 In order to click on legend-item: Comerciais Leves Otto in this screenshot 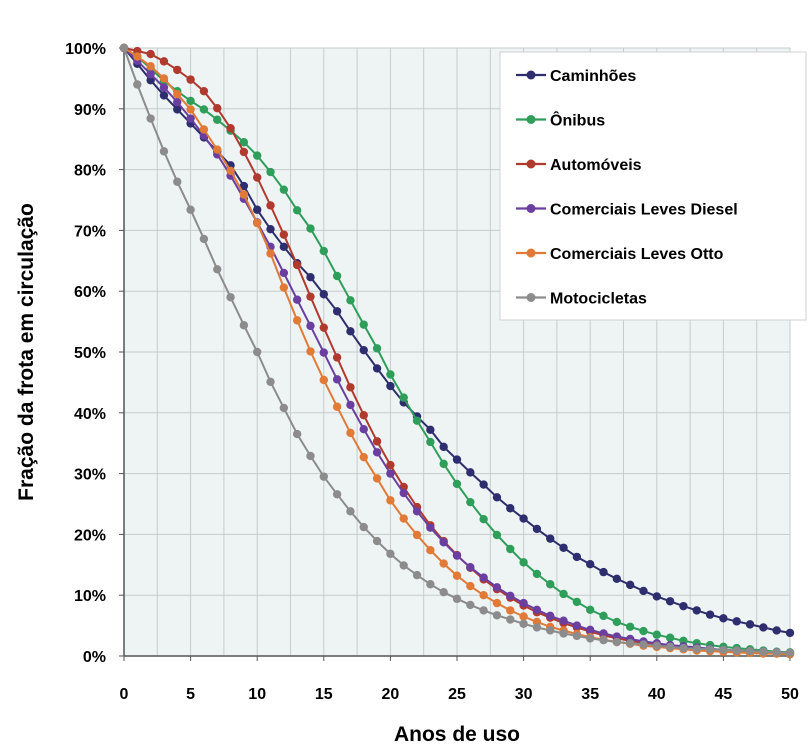, I will do `click(620, 254)`.